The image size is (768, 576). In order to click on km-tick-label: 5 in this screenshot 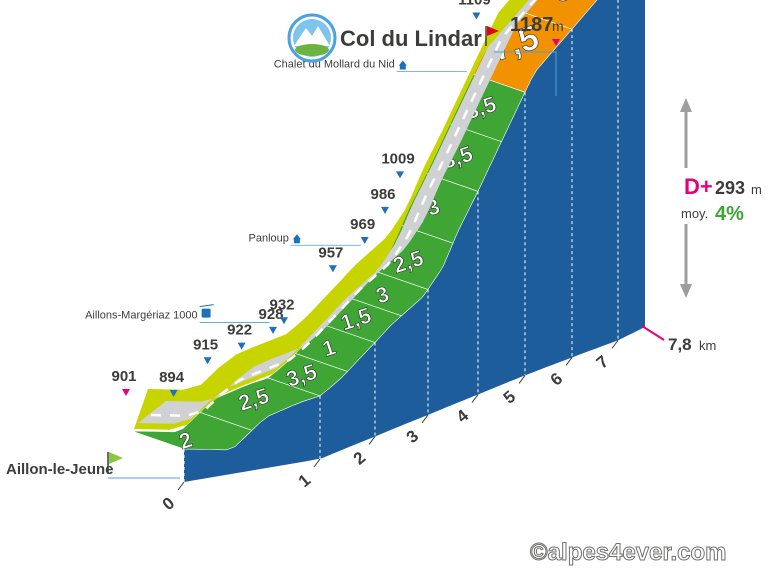, I will do `click(509, 397)`.